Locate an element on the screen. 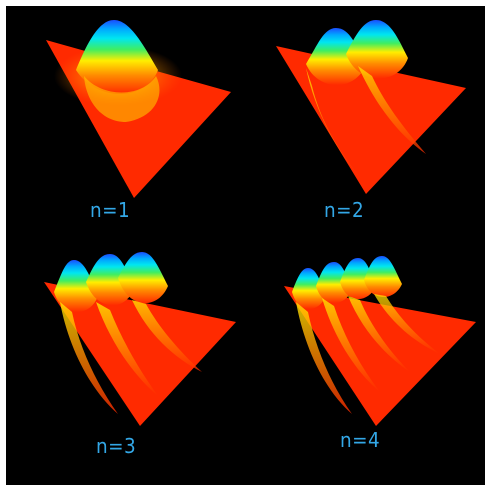 The image size is (491, 491). panel-label-n2: n=2 is located at coordinates (344, 210).